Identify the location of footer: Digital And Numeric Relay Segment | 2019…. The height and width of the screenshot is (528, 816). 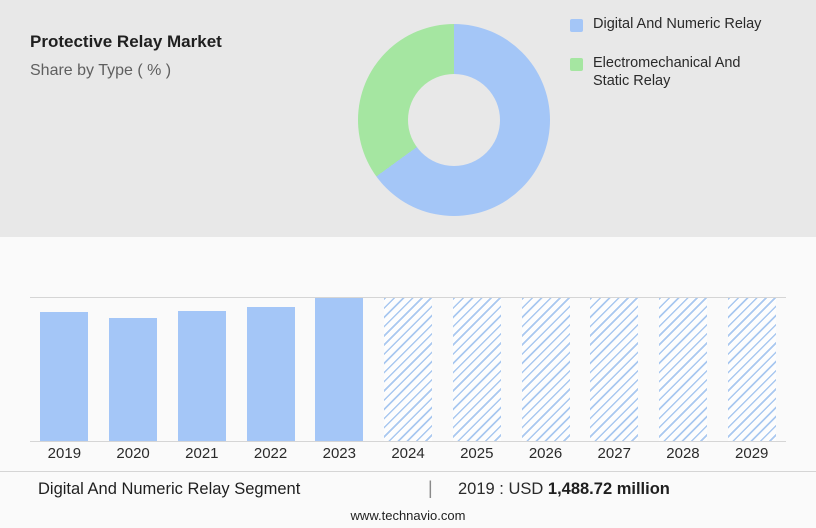
(408, 492).